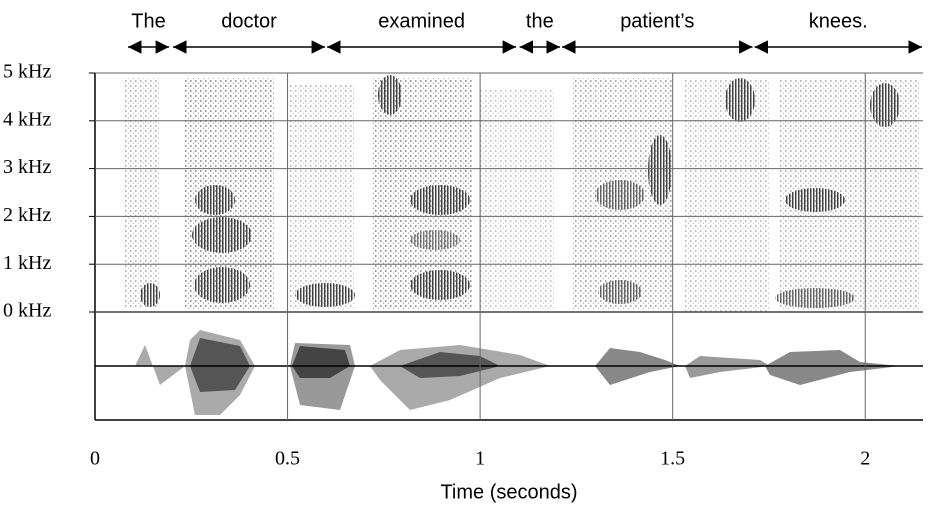  I want to click on y-tick-label: 3 kHz, so click(27, 167).